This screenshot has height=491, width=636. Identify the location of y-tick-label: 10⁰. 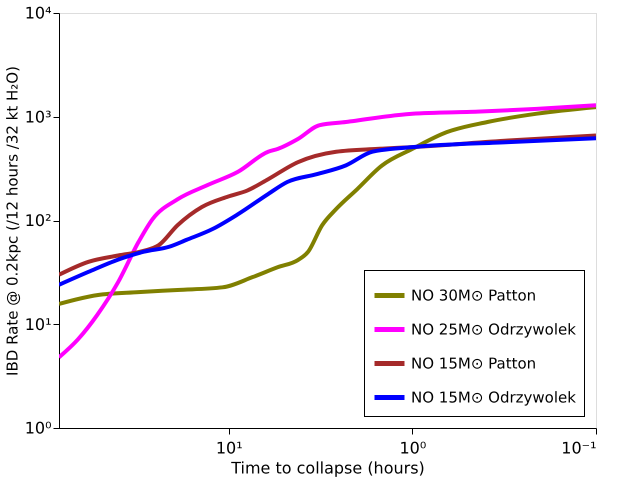
(38, 428).